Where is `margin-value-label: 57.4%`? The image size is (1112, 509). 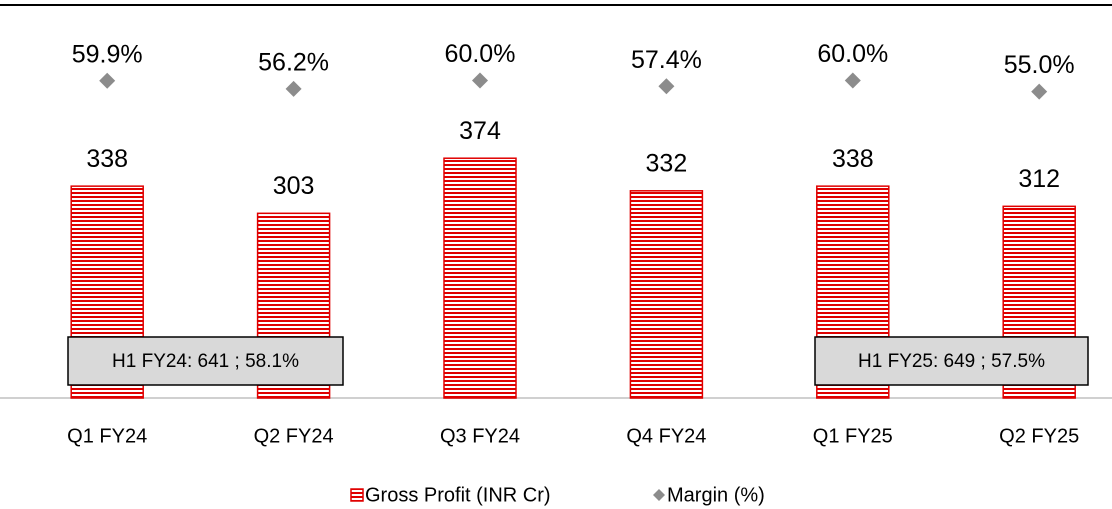 margin-value-label: 57.4% is located at coordinates (666, 60).